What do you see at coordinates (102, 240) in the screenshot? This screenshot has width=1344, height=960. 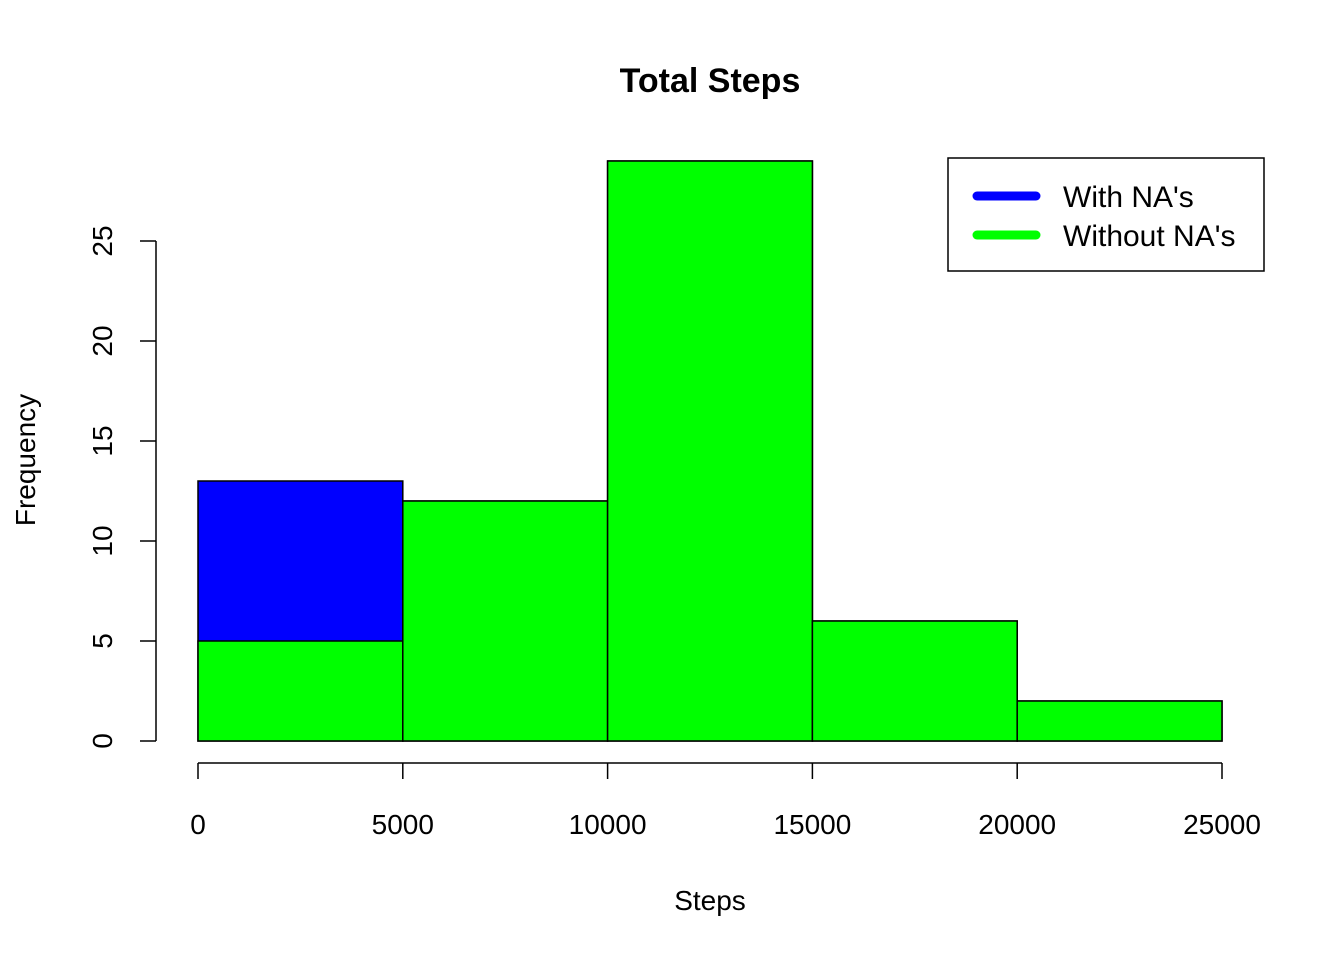 I see `y-tick-label: 25` at bounding box center [102, 240].